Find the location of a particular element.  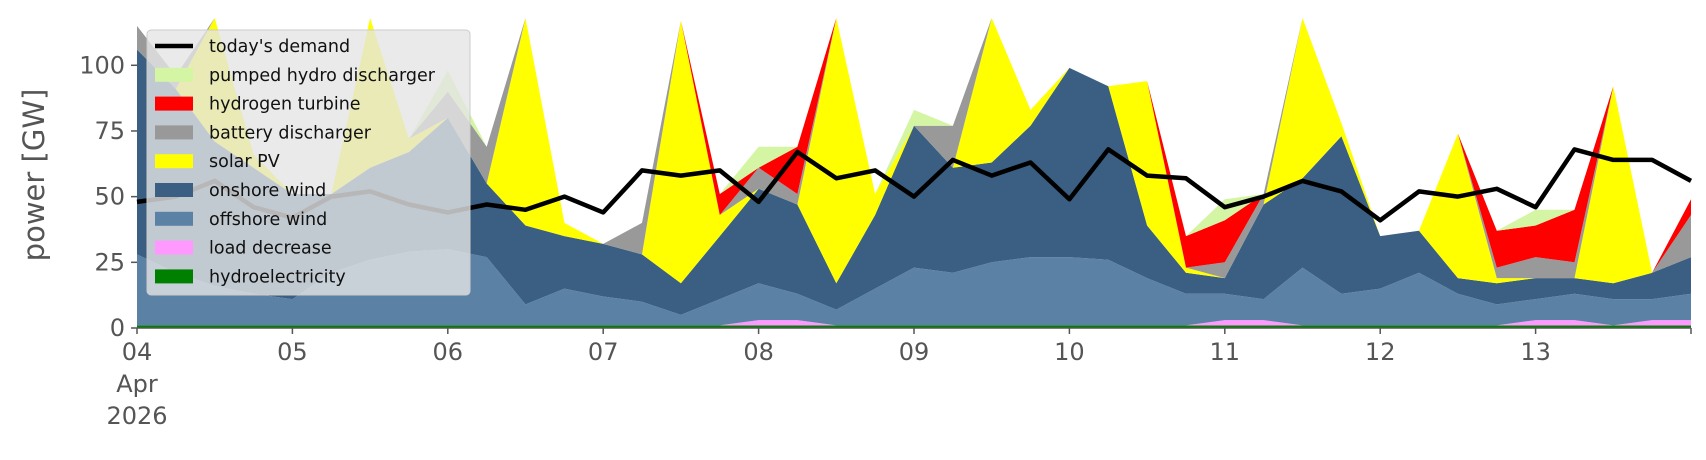

legend-label-pumped-hydro-discharger: pumped hydro discharger is located at coordinates (322, 76).